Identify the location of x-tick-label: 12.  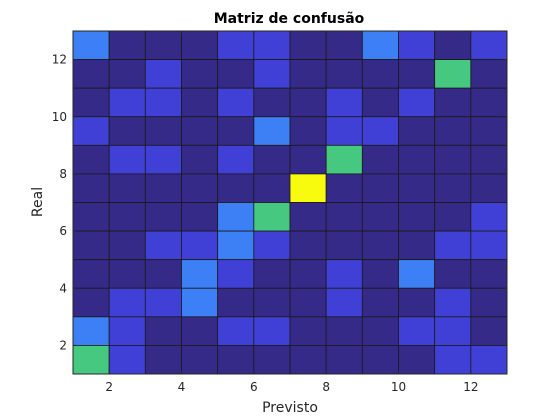
(470, 387).